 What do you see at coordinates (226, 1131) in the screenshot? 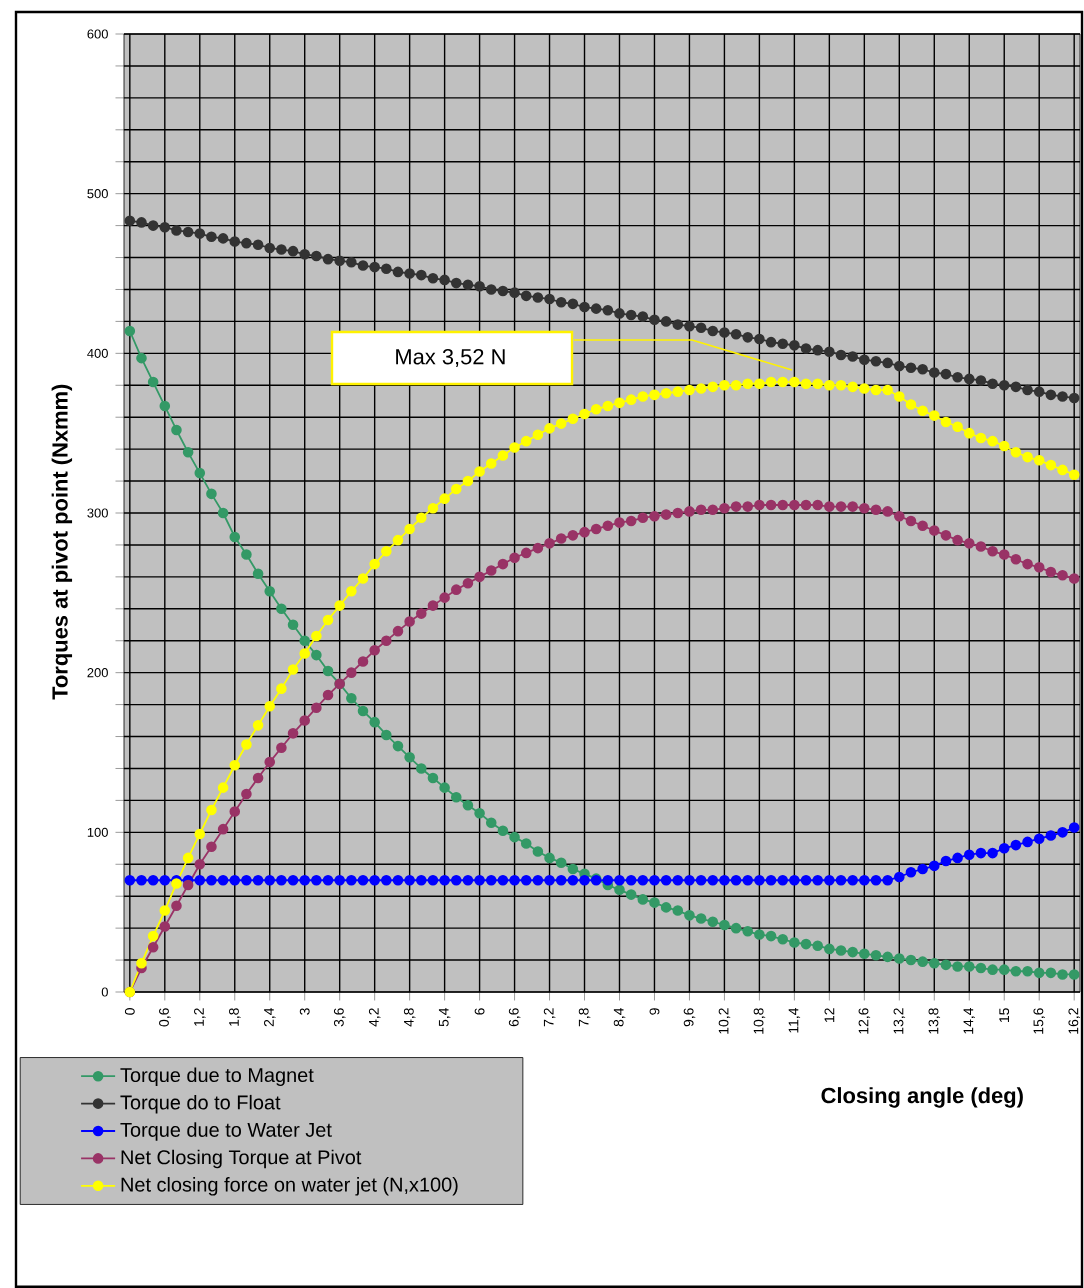
I see `legend-label: Torque due to Water Jet` at bounding box center [226, 1131].